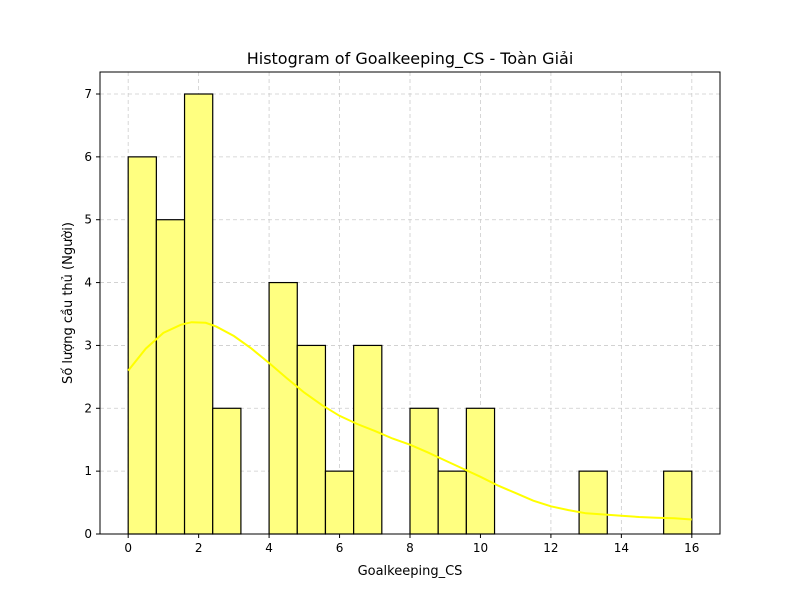 Image resolution: width=800 pixels, height=600 pixels. I want to click on x-tick-label-8: 16, so click(691, 548).